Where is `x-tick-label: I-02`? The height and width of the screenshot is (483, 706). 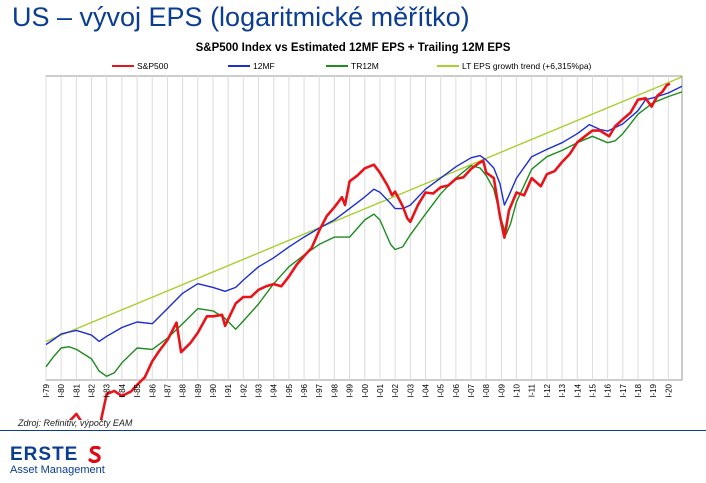
x-tick-label: I-02 is located at coordinates (395, 390).